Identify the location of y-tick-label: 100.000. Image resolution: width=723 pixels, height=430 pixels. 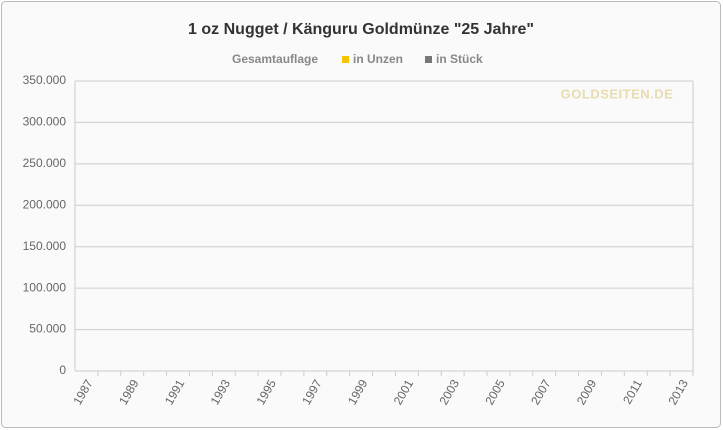
(45, 287).